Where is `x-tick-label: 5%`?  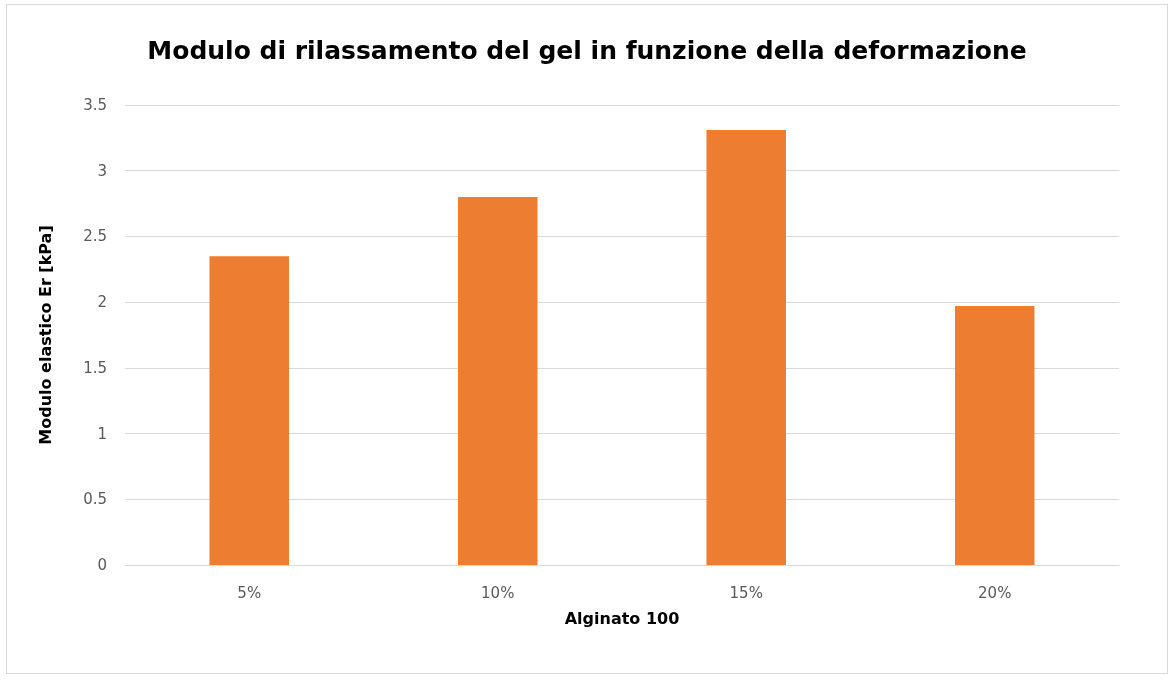 x-tick-label: 5% is located at coordinates (249, 592).